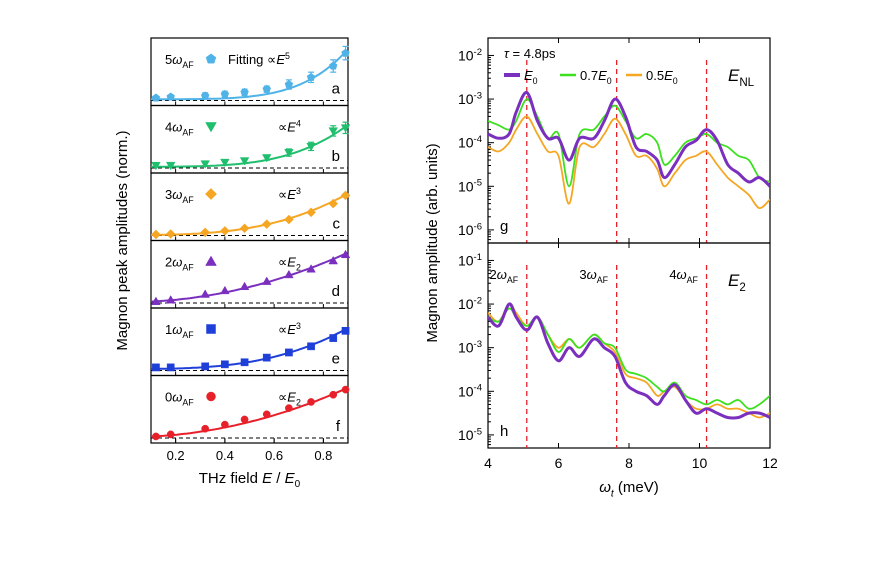  Describe the element at coordinates (470, 229) in the screenshot. I see `y-tick-label: 10⁻⁶` at that location.